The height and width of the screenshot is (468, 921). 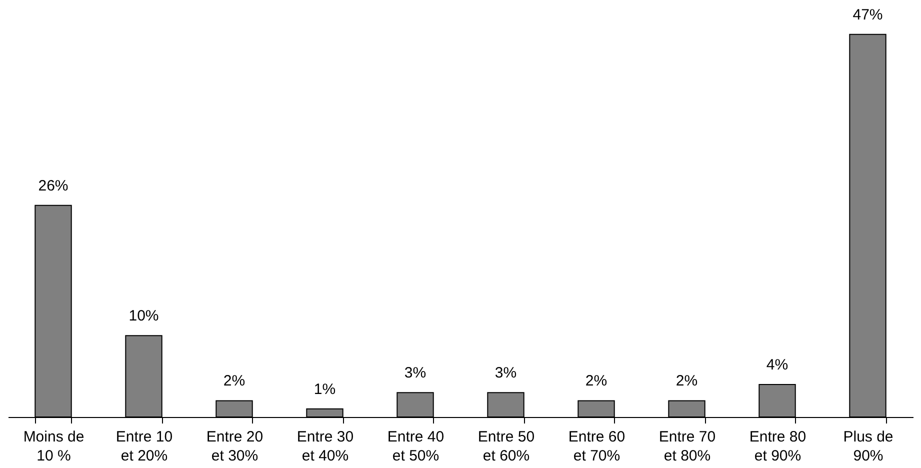 I want to click on data-label: 4%, so click(x=777, y=365).